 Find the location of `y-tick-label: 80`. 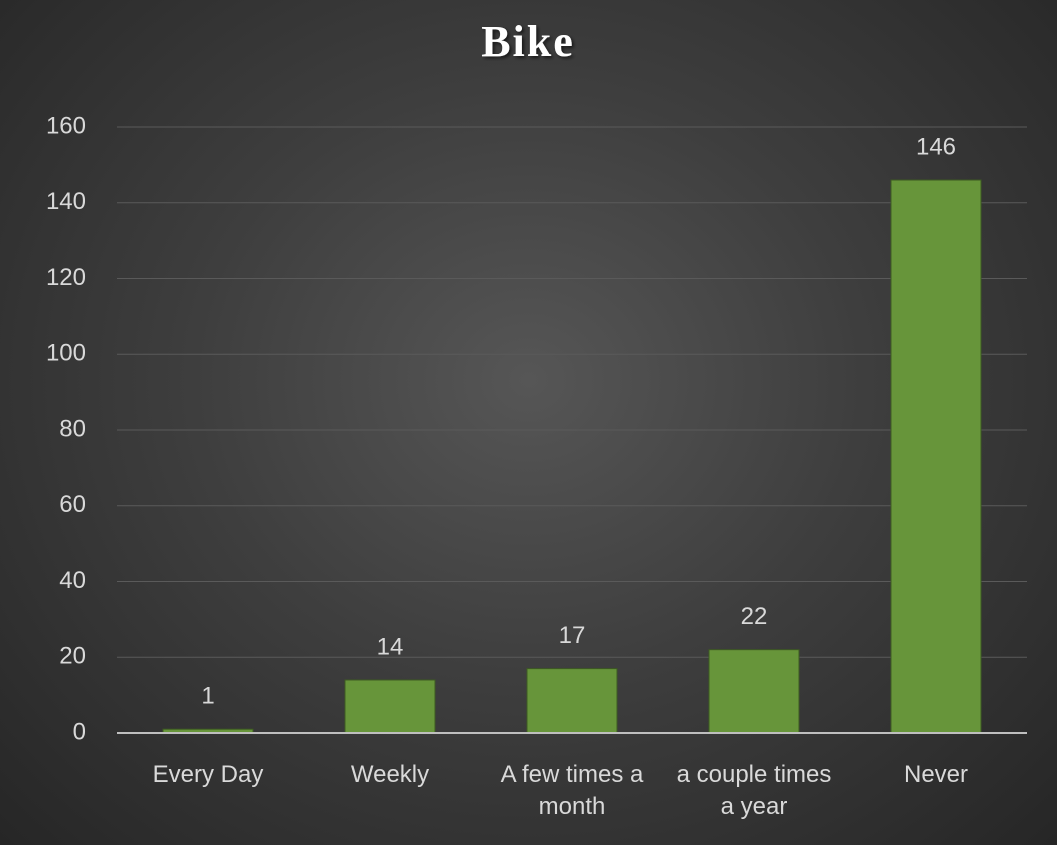

y-tick-label: 80 is located at coordinates (72, 428).